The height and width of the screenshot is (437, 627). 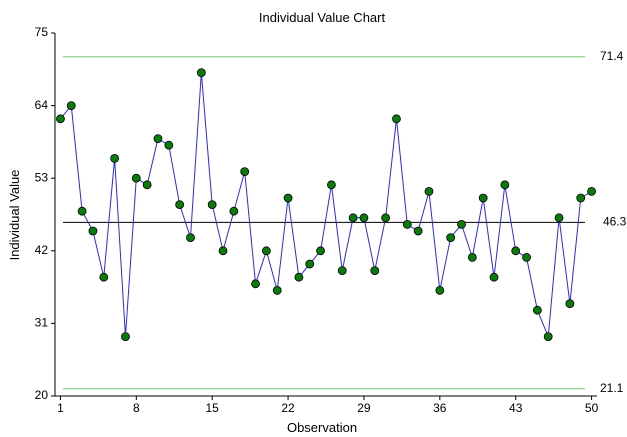 I want to click on x-tick-label: 50, so click(x=592, y=408).